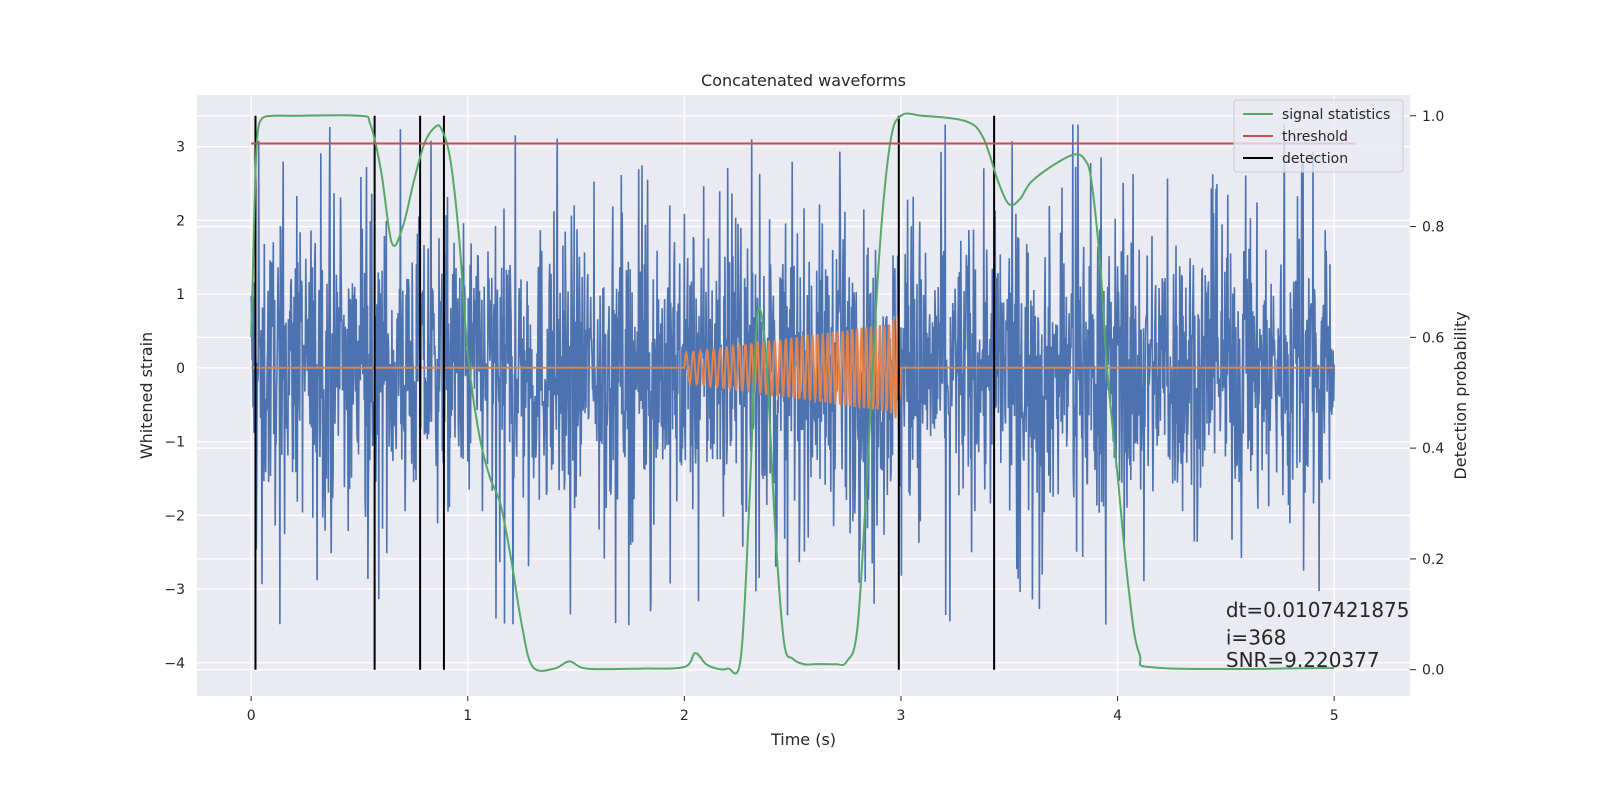 Image resolution: width=1600 pixels, height=800 pixels. What do you see at coordinates (1334, 716) in the screenshot?
I see `x-tick-label: 5` at bounding box center [1334, 716].